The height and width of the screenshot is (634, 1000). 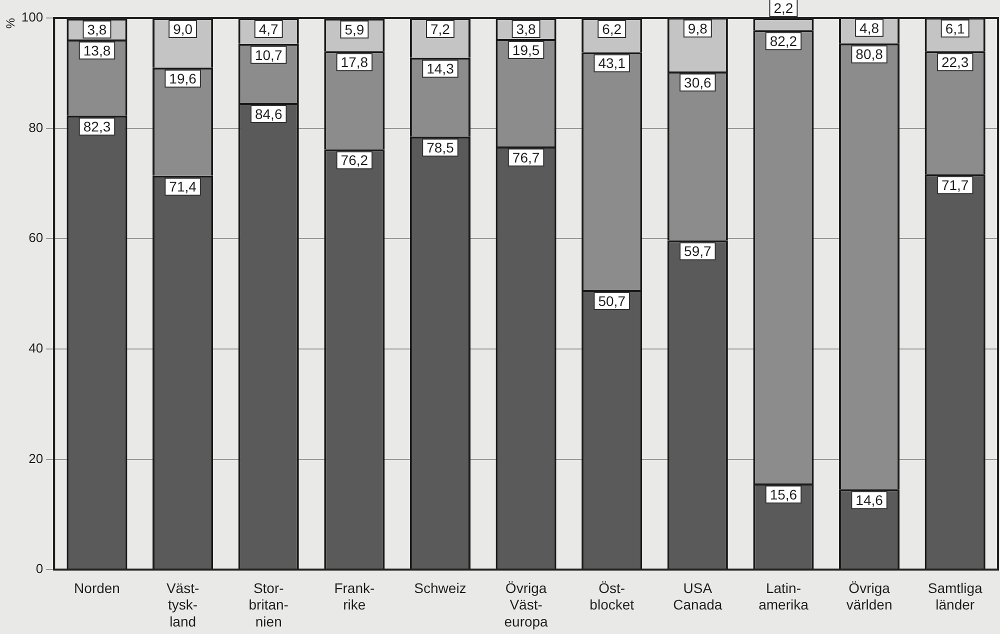 I want to click on x-tick-label: Frank- rike, so click(x=354, y=596).